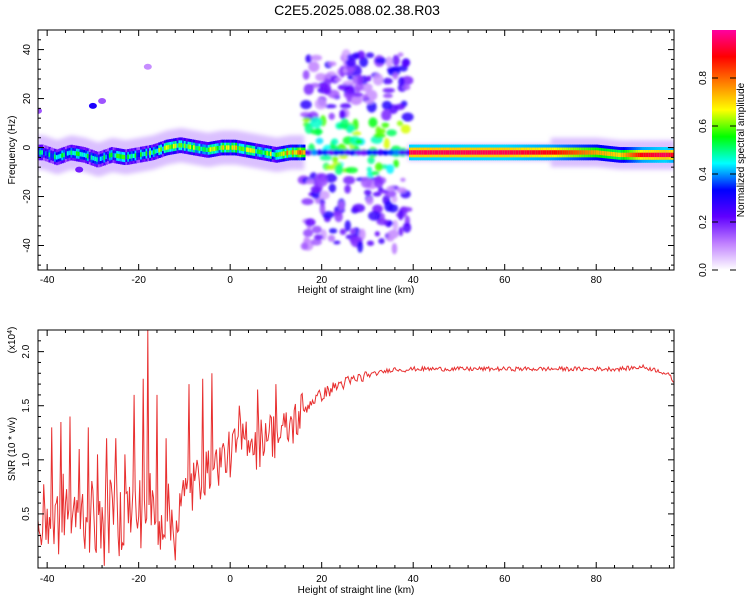  I want to click on snr-y-multiplier: (x104), so click(13, 340).